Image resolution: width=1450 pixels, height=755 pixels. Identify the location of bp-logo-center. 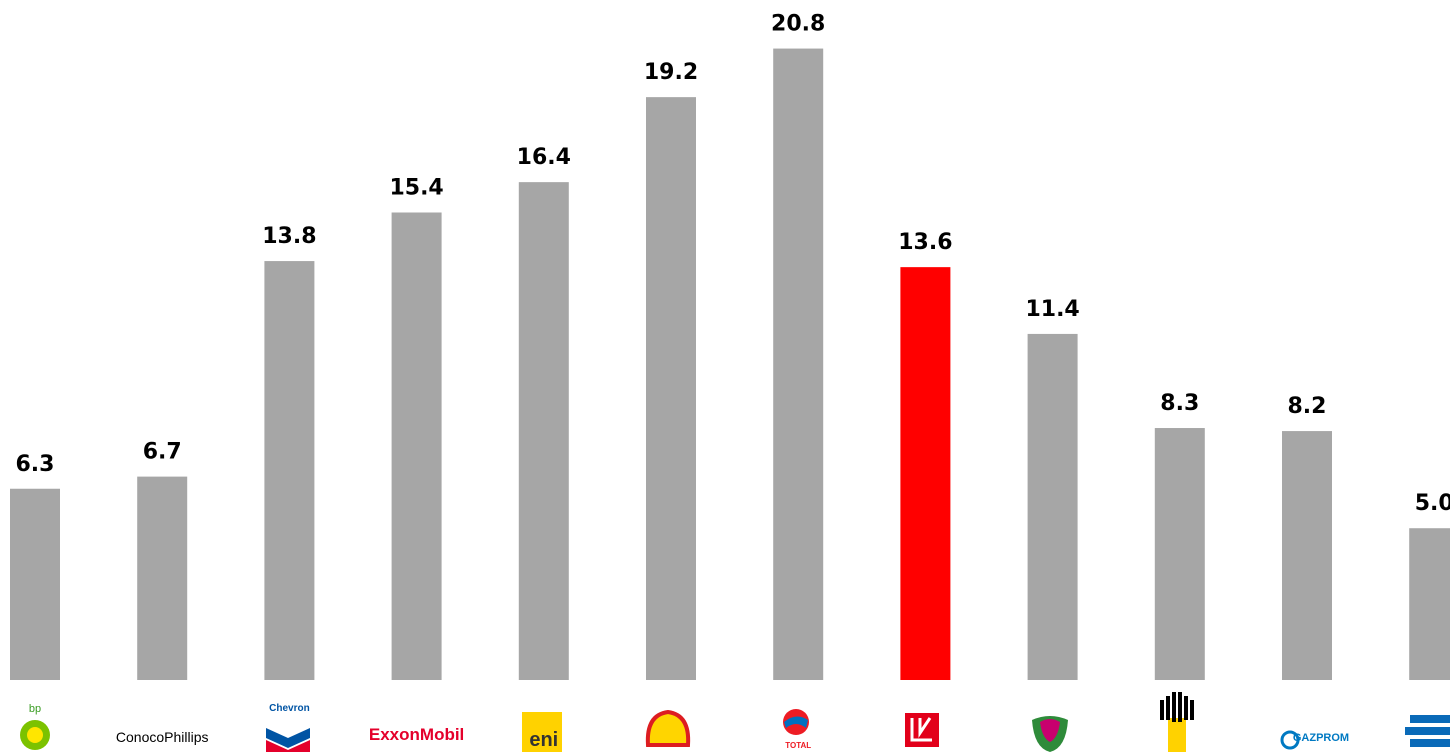
(35, 735).